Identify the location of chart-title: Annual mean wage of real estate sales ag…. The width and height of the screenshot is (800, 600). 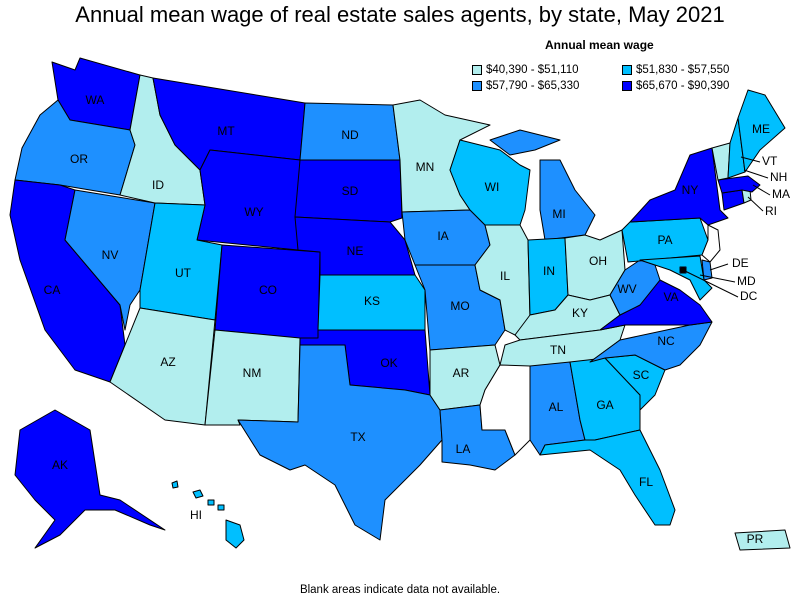
(400, 14).